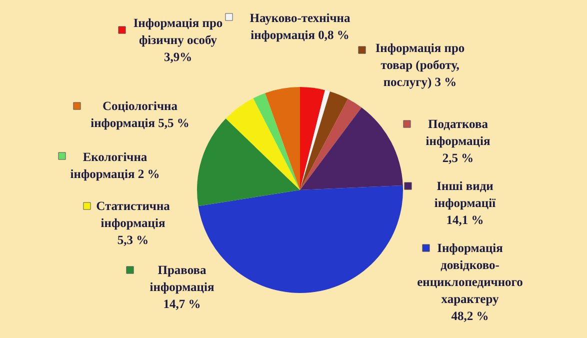  Describe the element at coordinates (140, 114) in the screenshot. I see `legend-label: Соціологічна інформація 5,5 %` at that location.